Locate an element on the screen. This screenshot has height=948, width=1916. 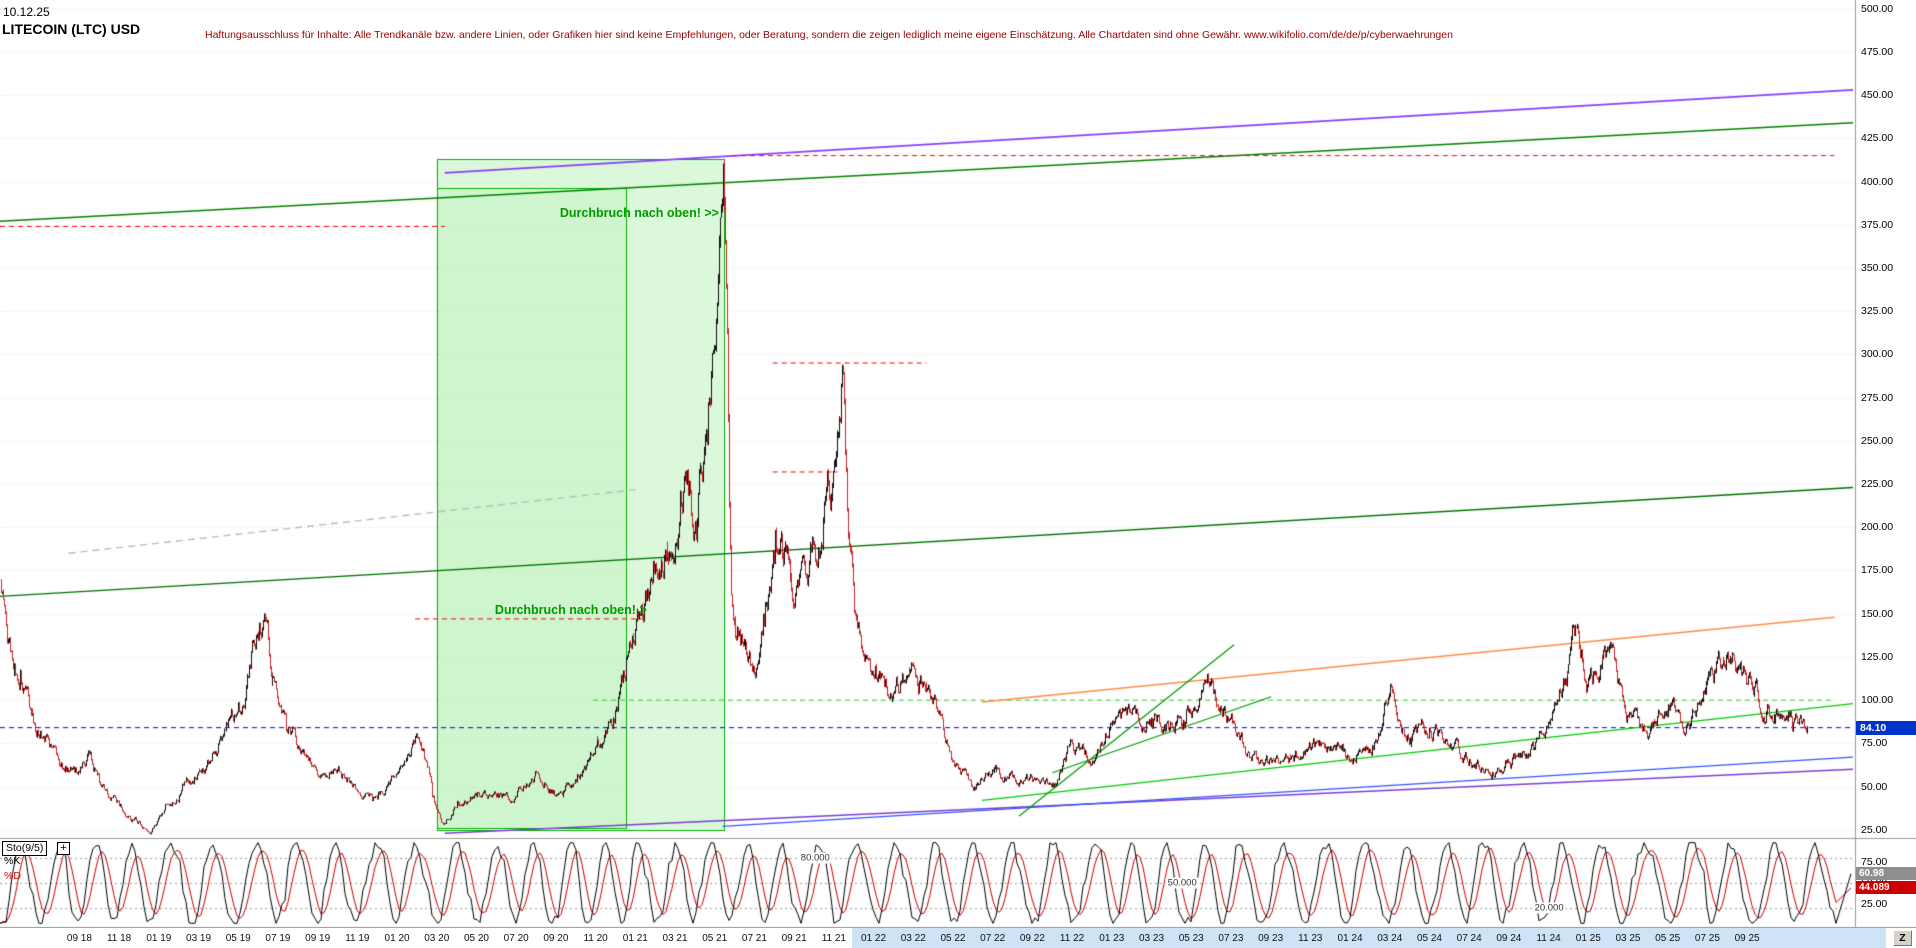
current-price-badge: 84.10 is located at coordinates (1886, 727).